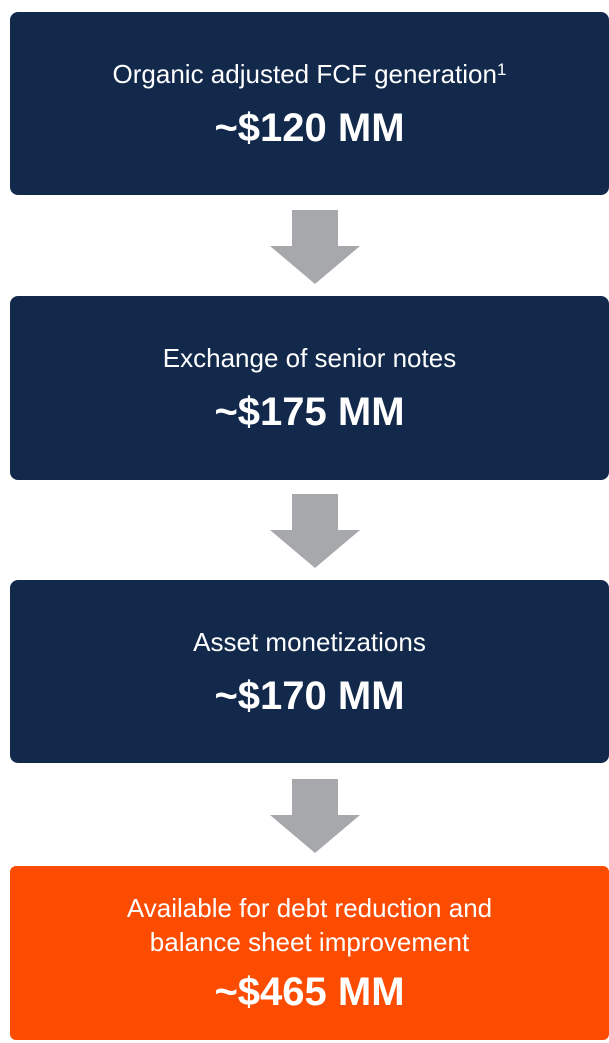 This screenshot has width=609, height=1043. What do you see at coordinates (309, 695) in the screenshot?
I see `box-value: ~$170 MM` at bounding box center [309, 695].